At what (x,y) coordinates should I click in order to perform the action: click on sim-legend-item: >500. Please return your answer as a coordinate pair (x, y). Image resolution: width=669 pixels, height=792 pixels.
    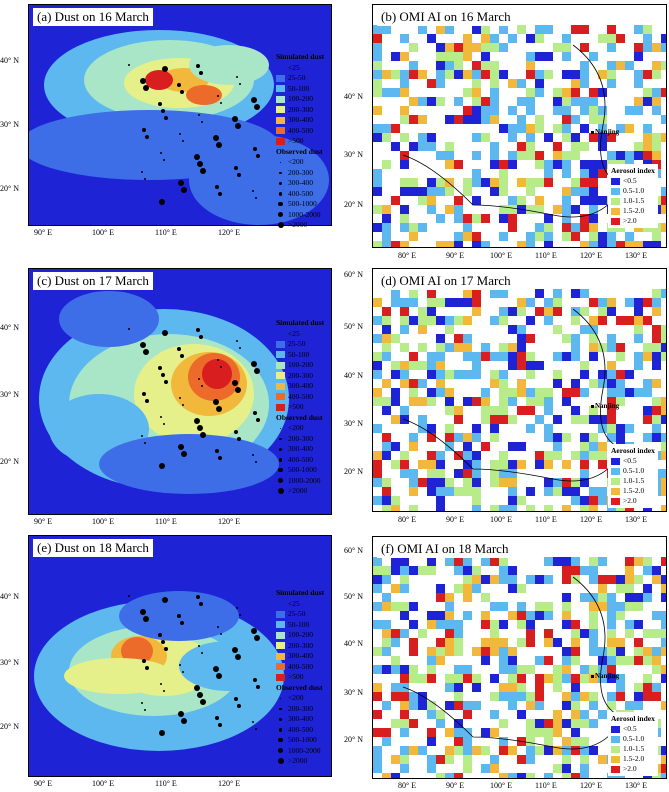
    Looking at the image, I should click on (300, 677).